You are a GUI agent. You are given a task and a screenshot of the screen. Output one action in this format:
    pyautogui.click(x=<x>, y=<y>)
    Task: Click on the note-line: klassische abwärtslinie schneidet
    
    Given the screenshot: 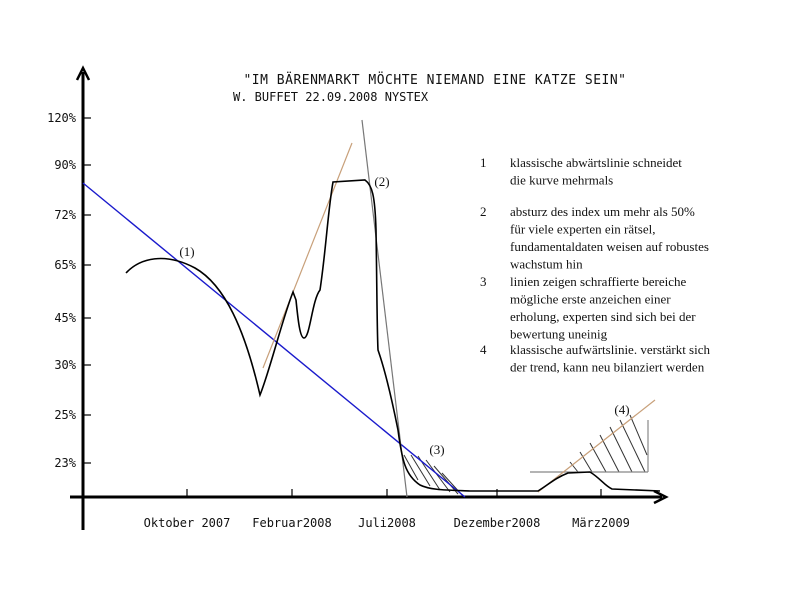 What is the action you would take?
    pyautogui.click(x=596, y=162)
    